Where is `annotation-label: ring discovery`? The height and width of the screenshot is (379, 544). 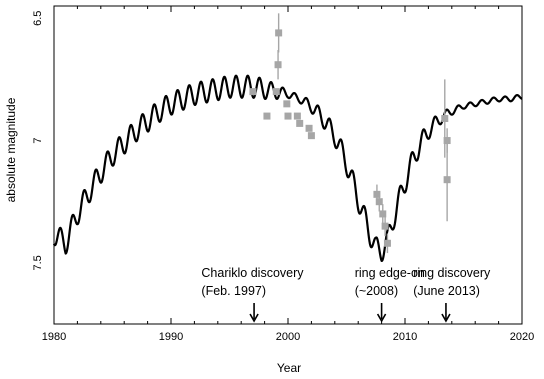
annotation-label: ring discovery is located at coordinates (452, 273).